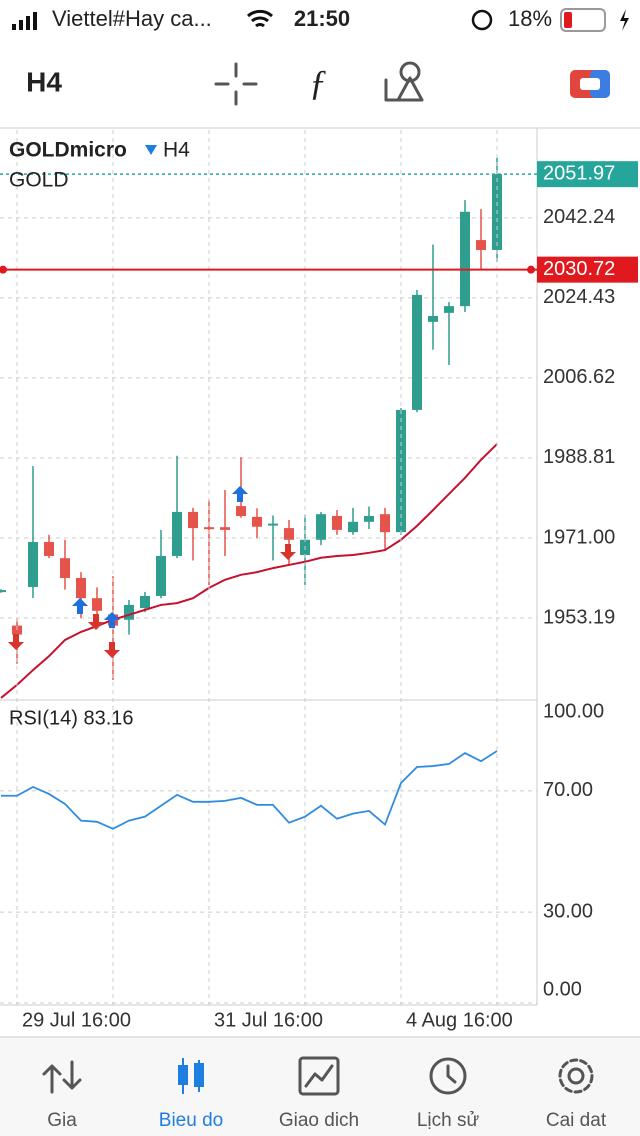 This screenshot has height=1136, width=640. Describe the element at coordinates (71, 718) in the screenshot. I see `rsi-title: RSI(14) 83.16` at that location.